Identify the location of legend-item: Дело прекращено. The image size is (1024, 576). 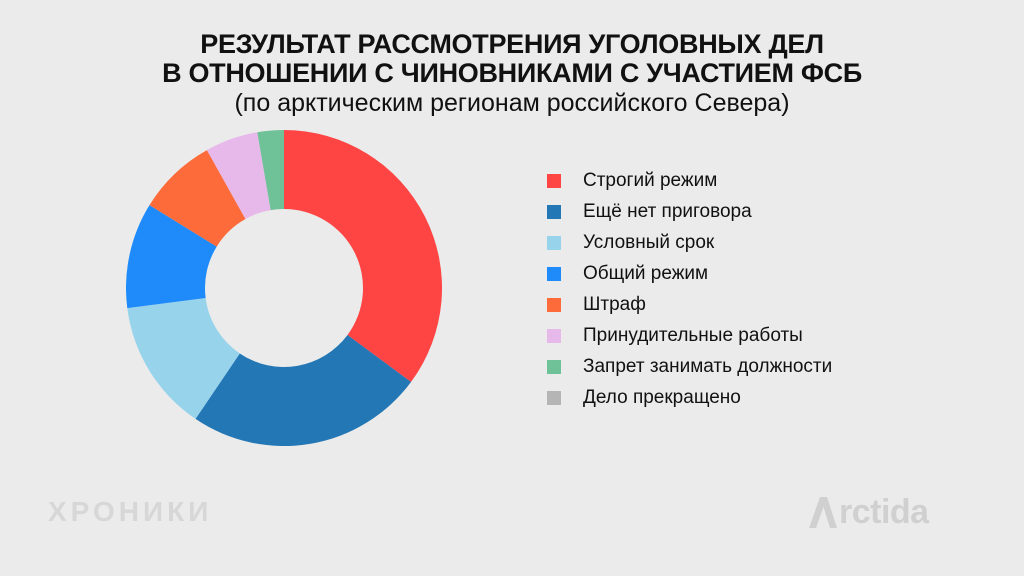
(689, 397).